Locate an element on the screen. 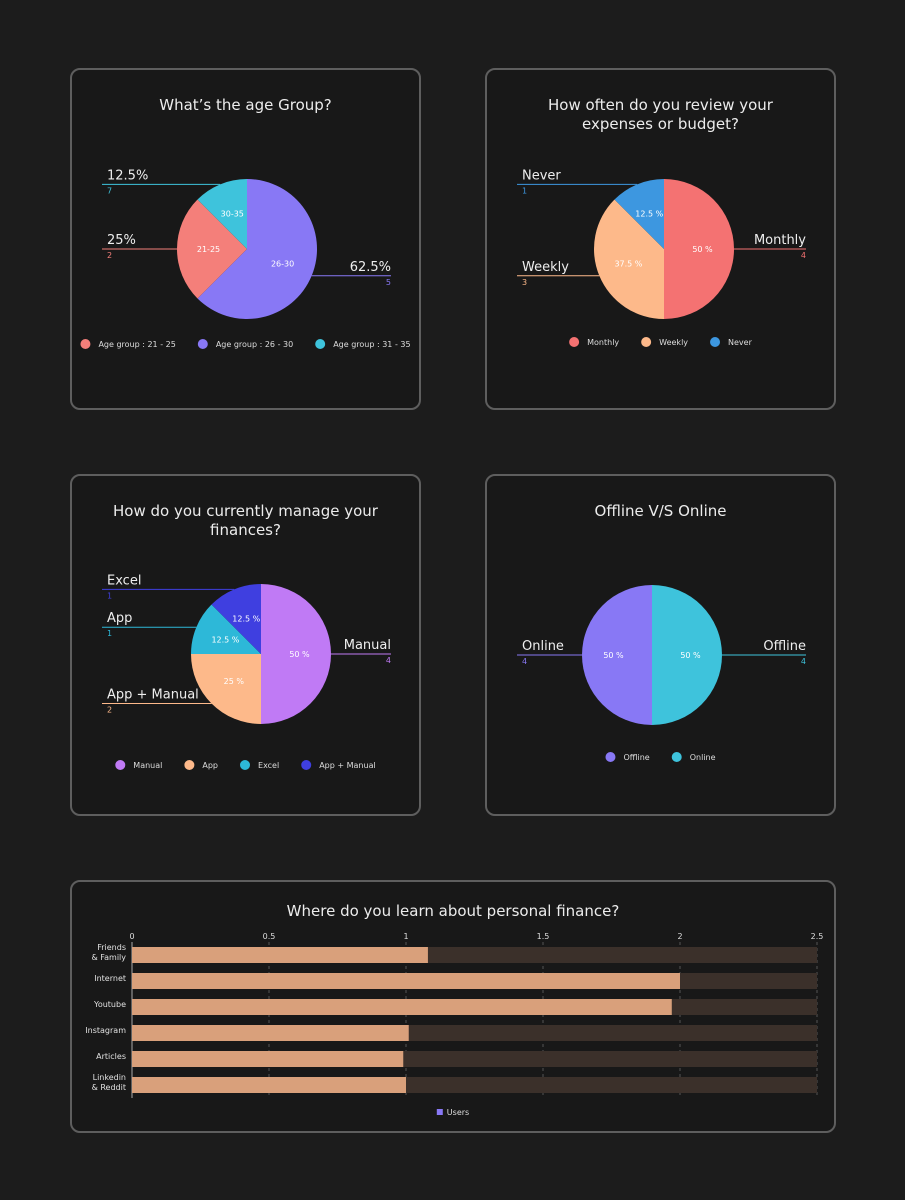 The image size is (905, 1200). callout-label: 62.5% is located at coordinates (370, 267).